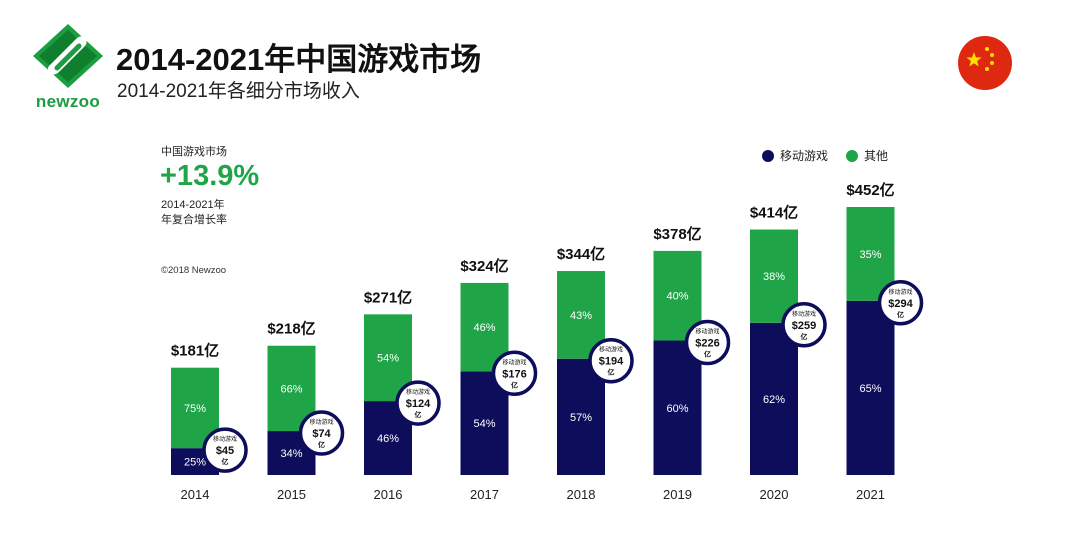 The height and width of the screenshot is (558, 1080). I want to click on callout-unit-2017: 亿, so click(514, 384).